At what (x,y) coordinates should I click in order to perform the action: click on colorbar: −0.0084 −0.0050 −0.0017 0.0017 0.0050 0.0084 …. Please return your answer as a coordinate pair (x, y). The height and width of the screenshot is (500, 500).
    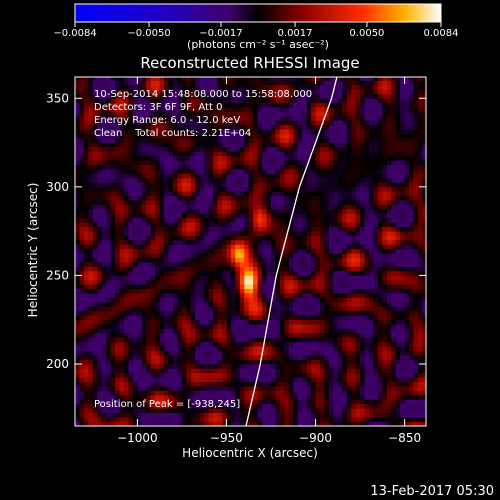
    Looking at the image, I should click on (256, 27).